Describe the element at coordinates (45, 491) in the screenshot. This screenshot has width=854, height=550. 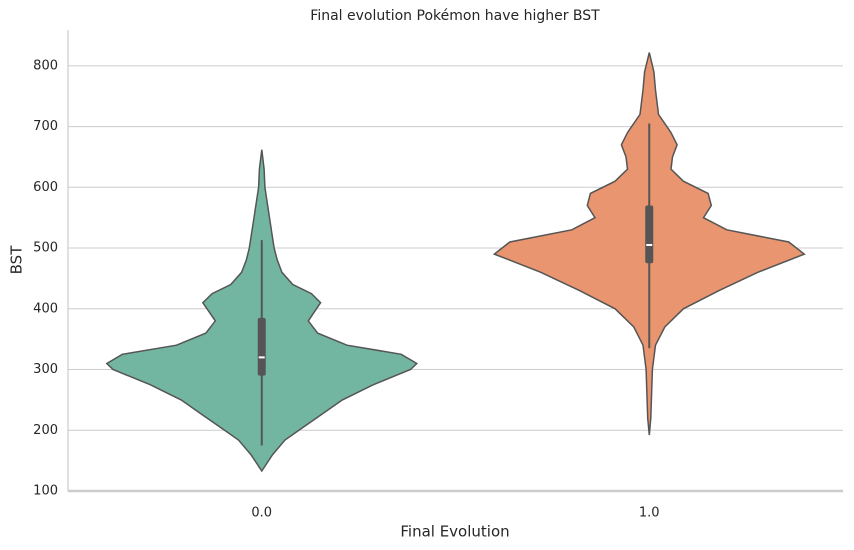
I see `y-tick-label: 100` at that location.